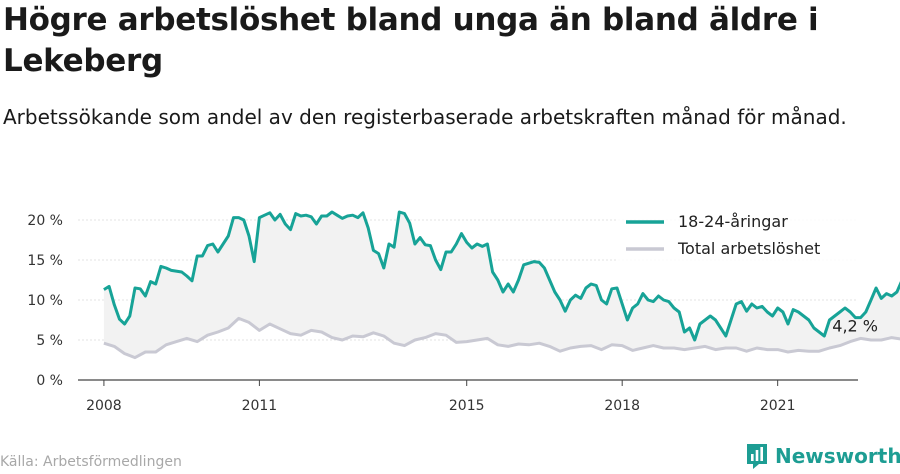 The height and width of the screenshot is (474, 900). Describe the element at coordinates (467, 406) in the screenshot. I see `x-tick-label: 2015` at that location.